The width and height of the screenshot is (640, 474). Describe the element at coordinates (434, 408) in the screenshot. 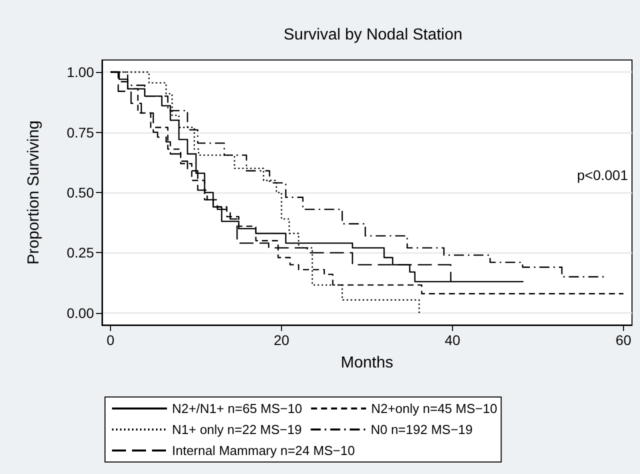

I see `legend-label: N2+only n=45 MS−10` at that location.